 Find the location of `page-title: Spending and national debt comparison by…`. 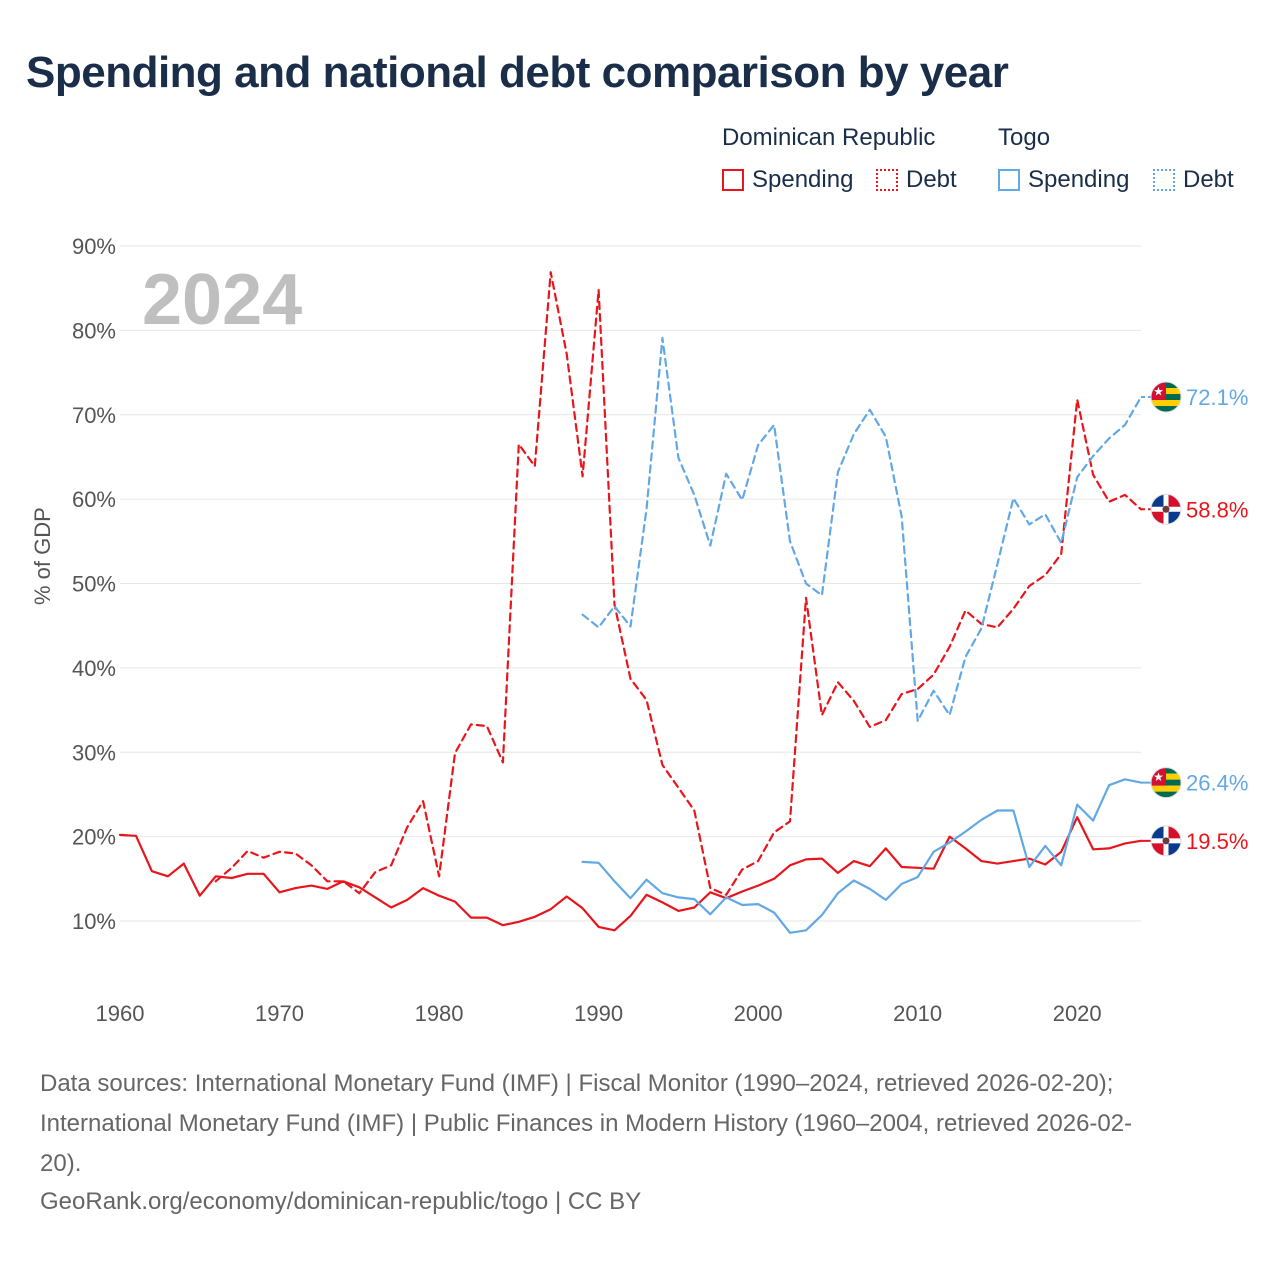

page-title: Spending and national debt comparison by… is located at coordinates (517, 72).